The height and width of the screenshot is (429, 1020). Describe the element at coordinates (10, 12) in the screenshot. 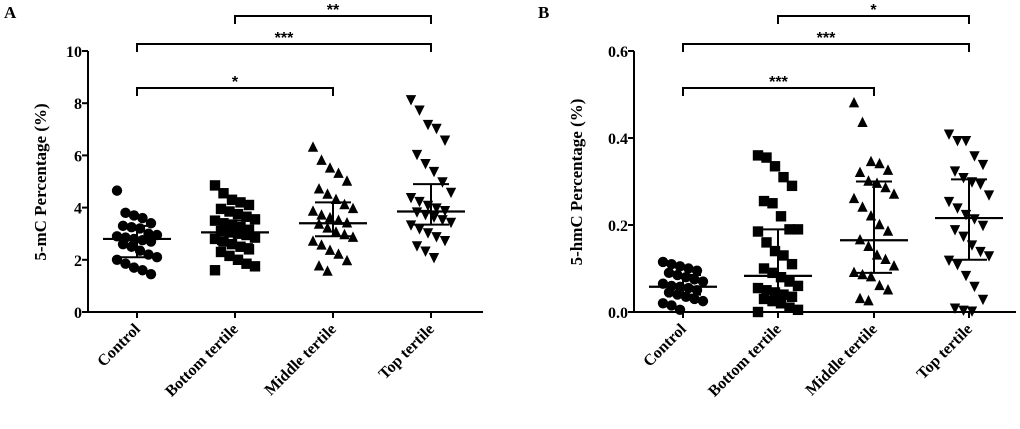

I see `panel-letter: A` at that location.